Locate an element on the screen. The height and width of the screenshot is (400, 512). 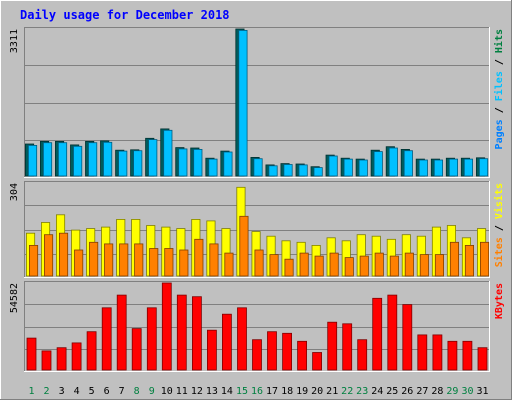
day-label-9: 9 is located at coordinates (152, 391).